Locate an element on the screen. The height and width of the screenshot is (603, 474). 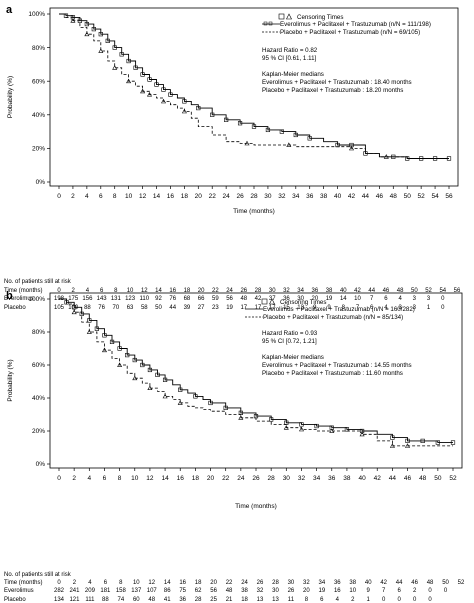
x-tick-label: 36 is located at coordinates (310, 196).